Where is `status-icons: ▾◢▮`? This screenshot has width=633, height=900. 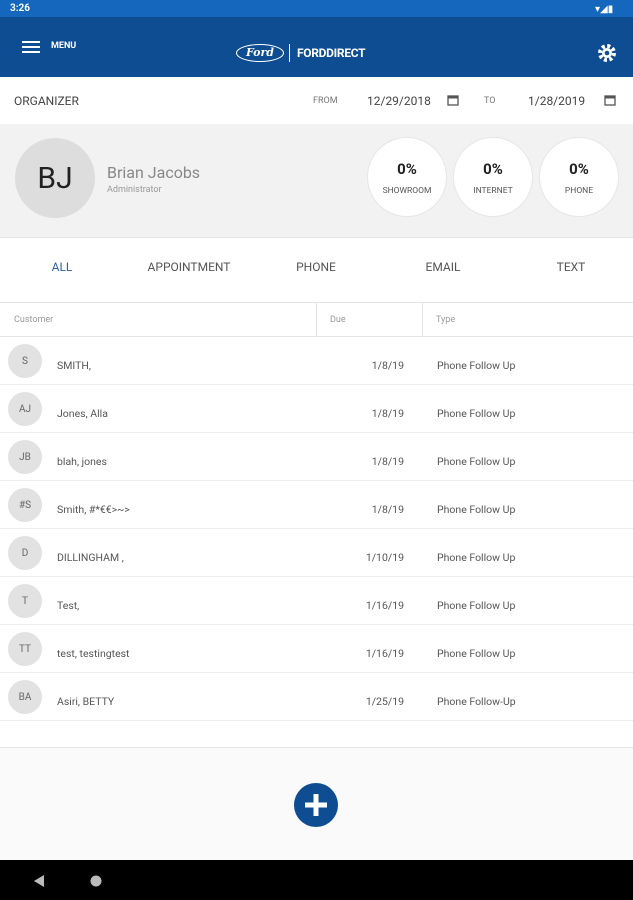 status-icons: ▾◢▮ is located at coordinates (604, 9).